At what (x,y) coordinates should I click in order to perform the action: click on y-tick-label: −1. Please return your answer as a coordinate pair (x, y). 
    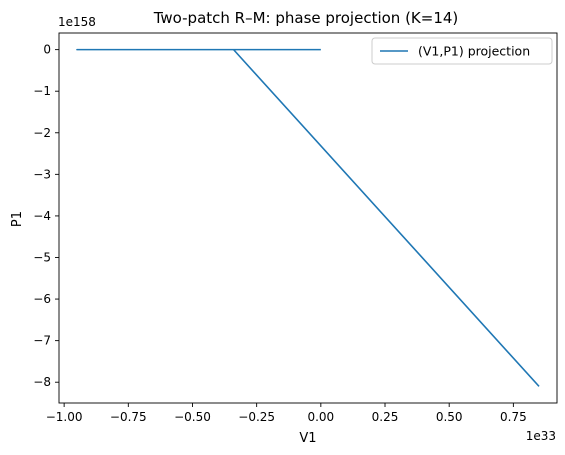
    Looking at the image, I should click on (42, 91).